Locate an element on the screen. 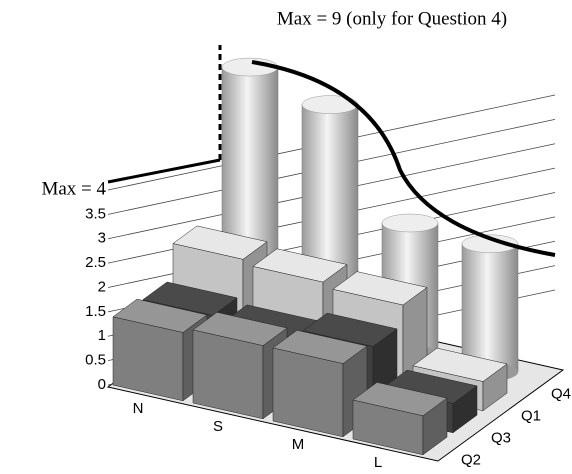 This screenshot has height=474, width=572. x-tick-label: S is located at coordinates (218, 426).